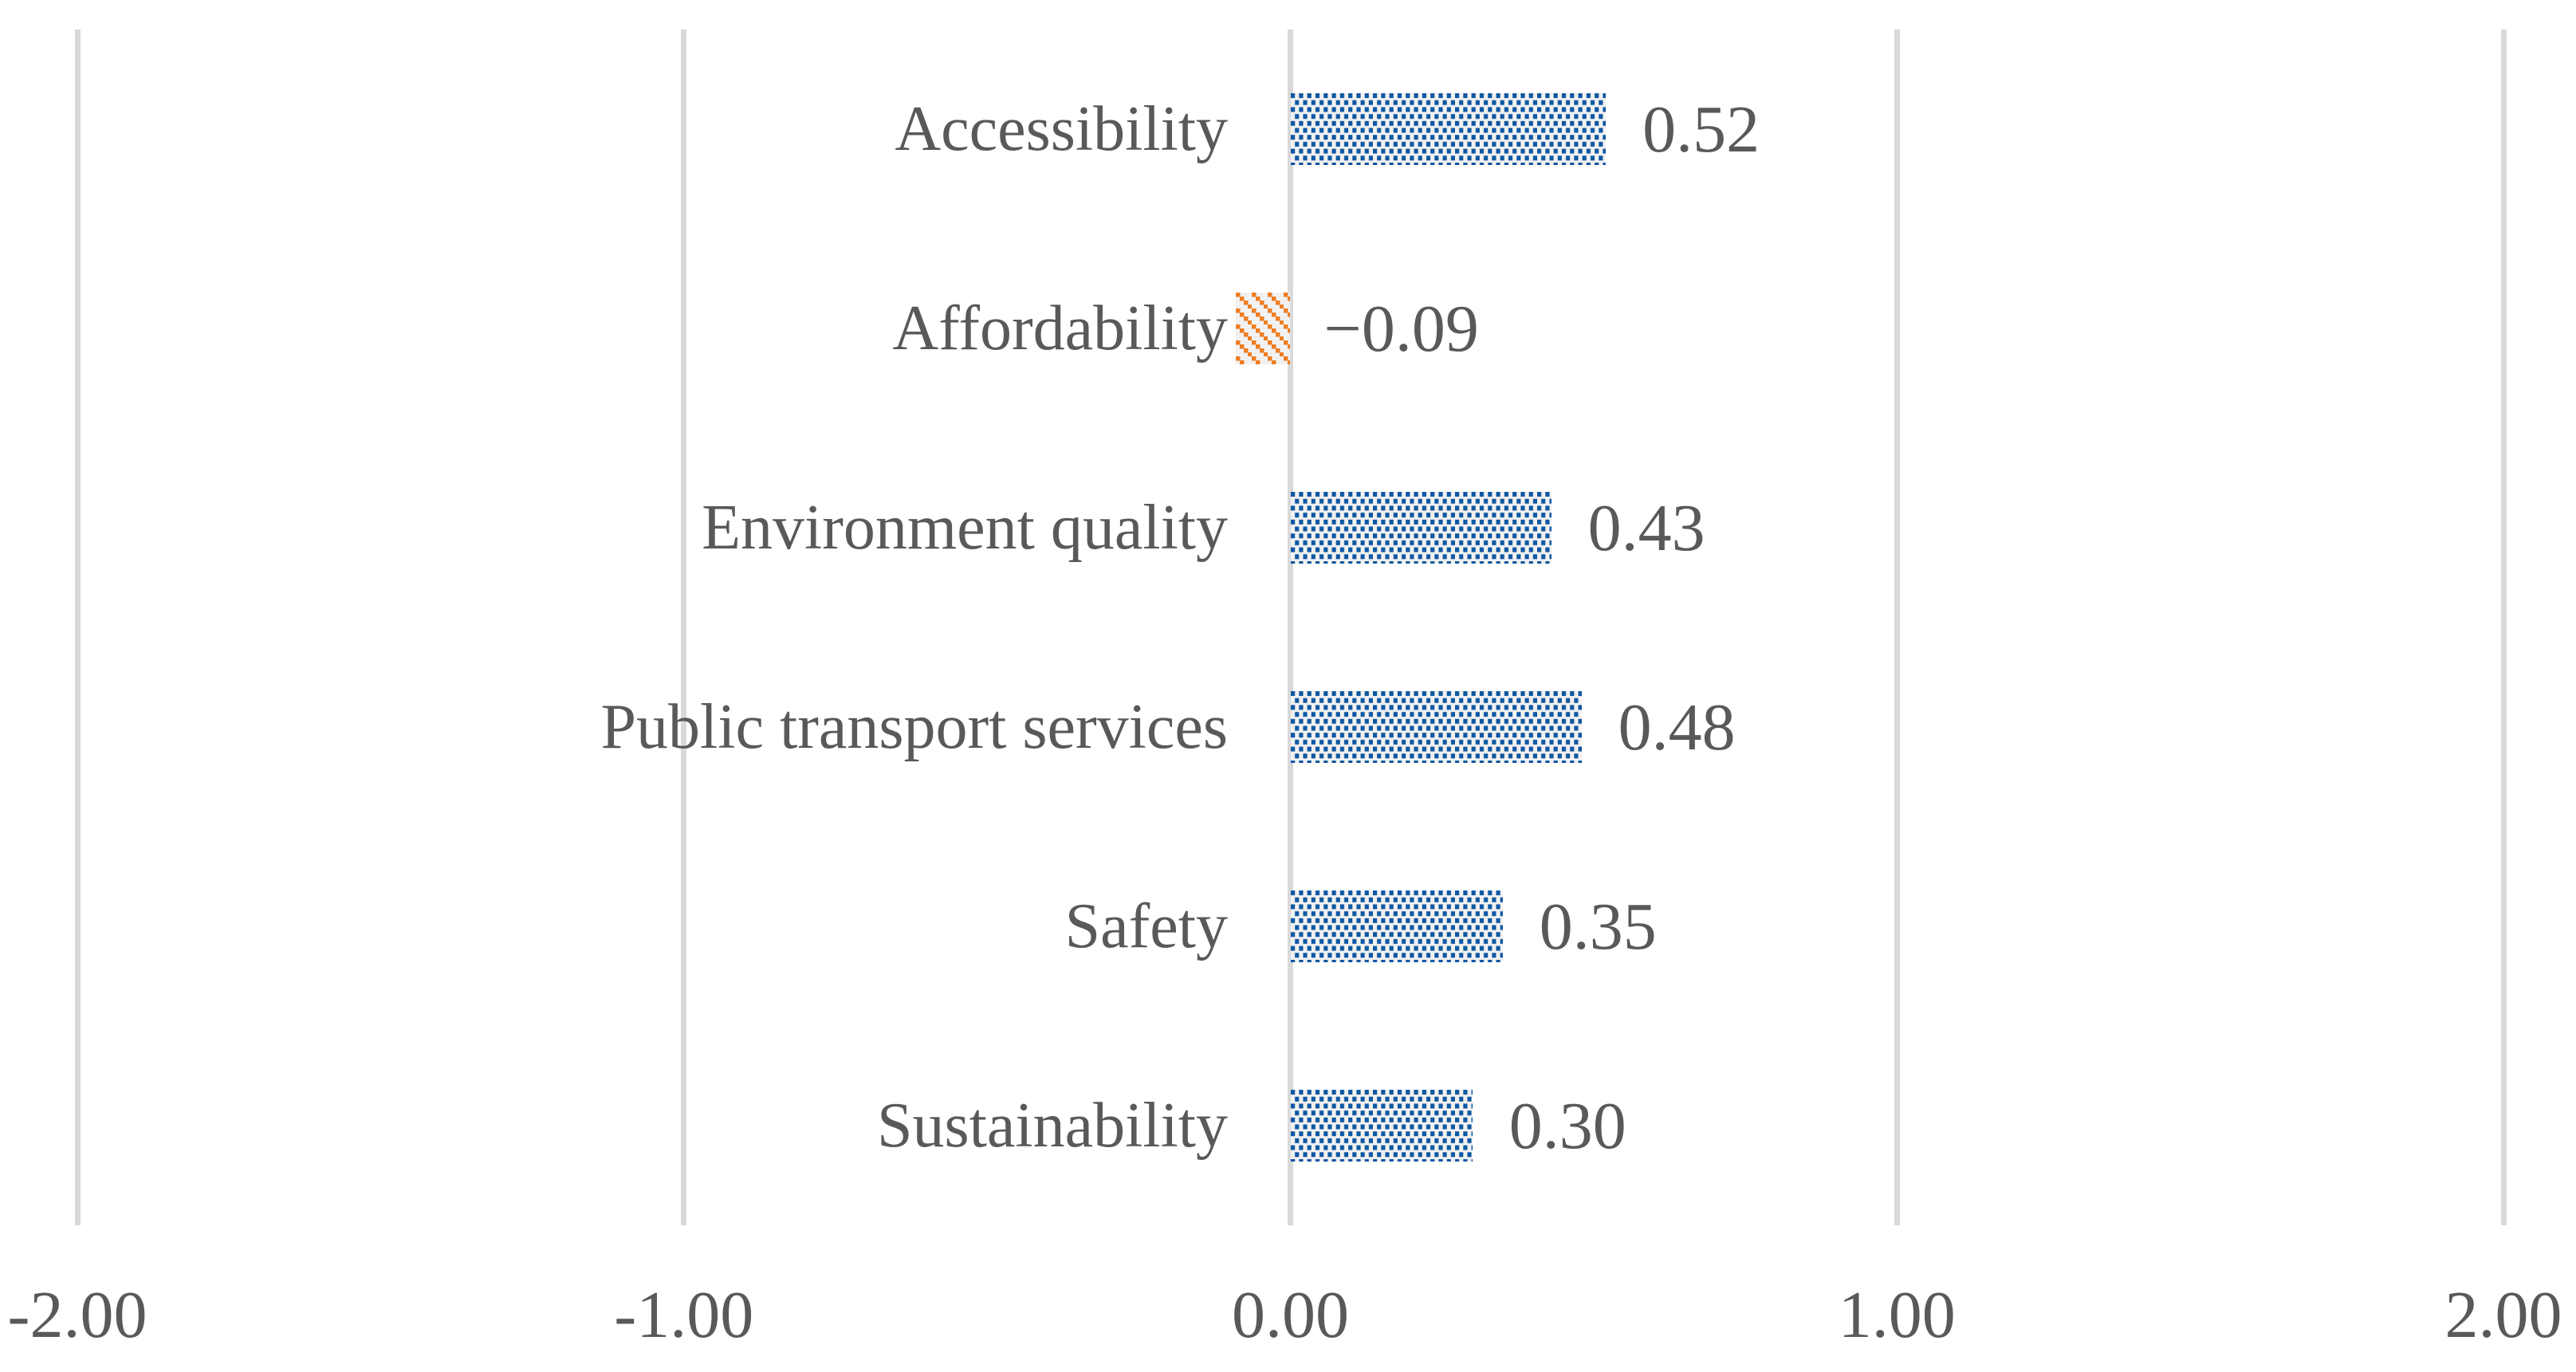 This screenshot has width=2576, height=1372. I want to click on x-axis-tick-label: 1.00, so click(1897, 1315).